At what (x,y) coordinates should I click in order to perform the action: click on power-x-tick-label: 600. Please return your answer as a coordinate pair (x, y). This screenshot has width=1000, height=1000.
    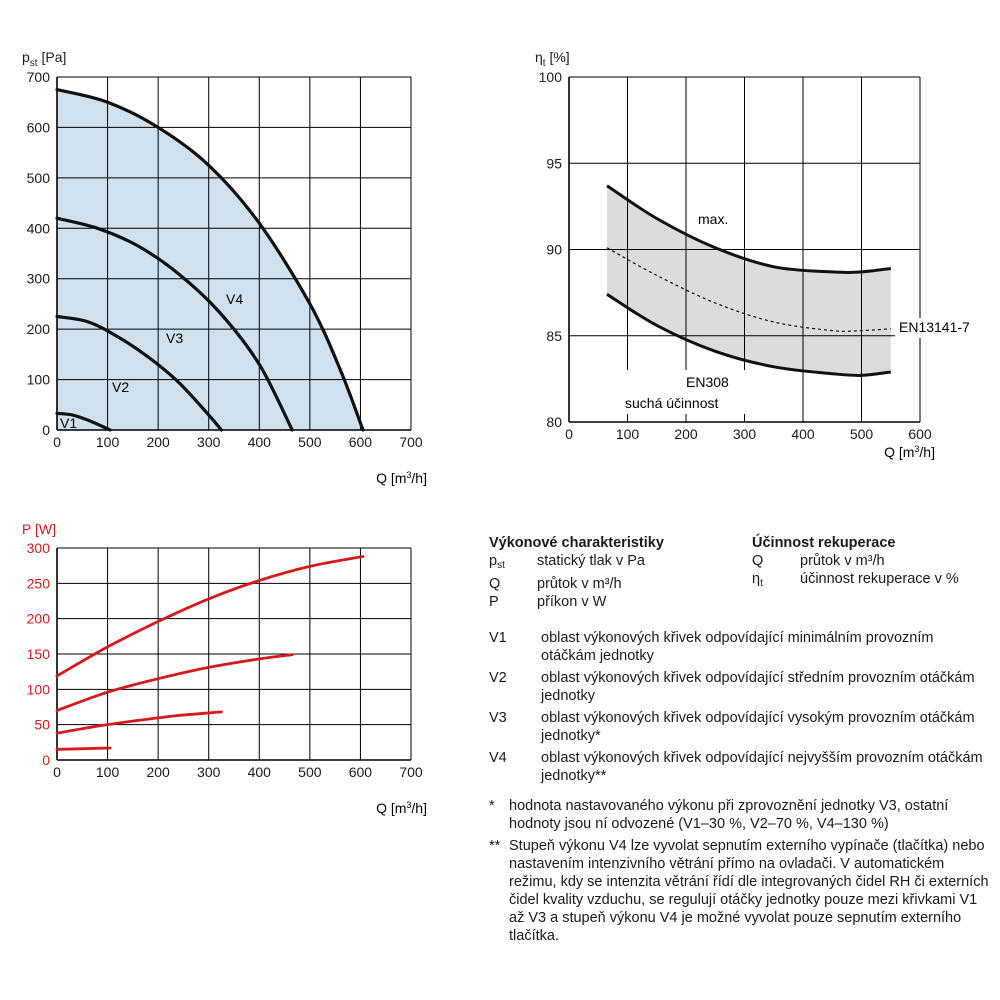
    Looking at the image, I should click on (361, 772).